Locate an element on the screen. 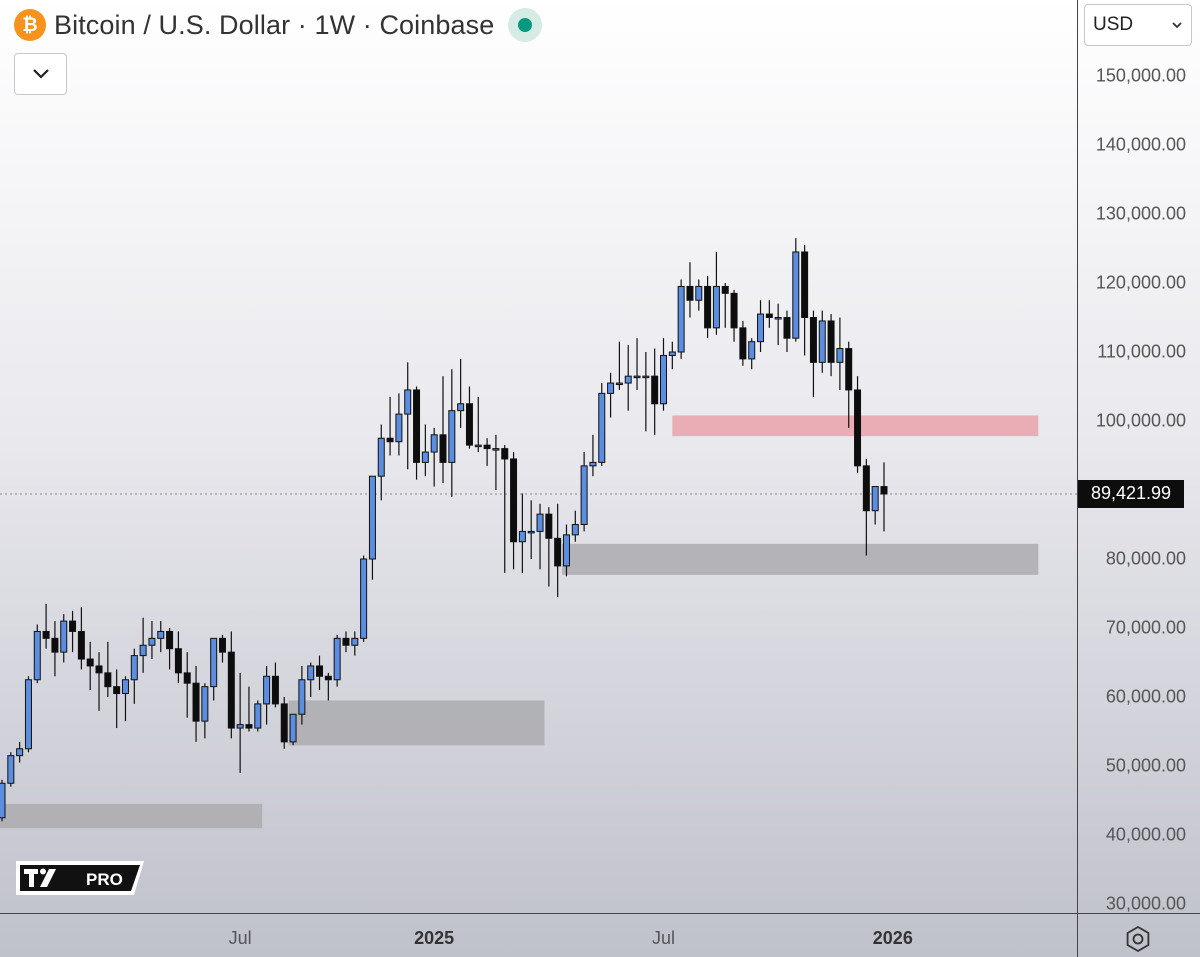 The width and height of the screenshot is (1200, 957). price-tick-label: 50,000.00 is located at coordinates (1145, 765).